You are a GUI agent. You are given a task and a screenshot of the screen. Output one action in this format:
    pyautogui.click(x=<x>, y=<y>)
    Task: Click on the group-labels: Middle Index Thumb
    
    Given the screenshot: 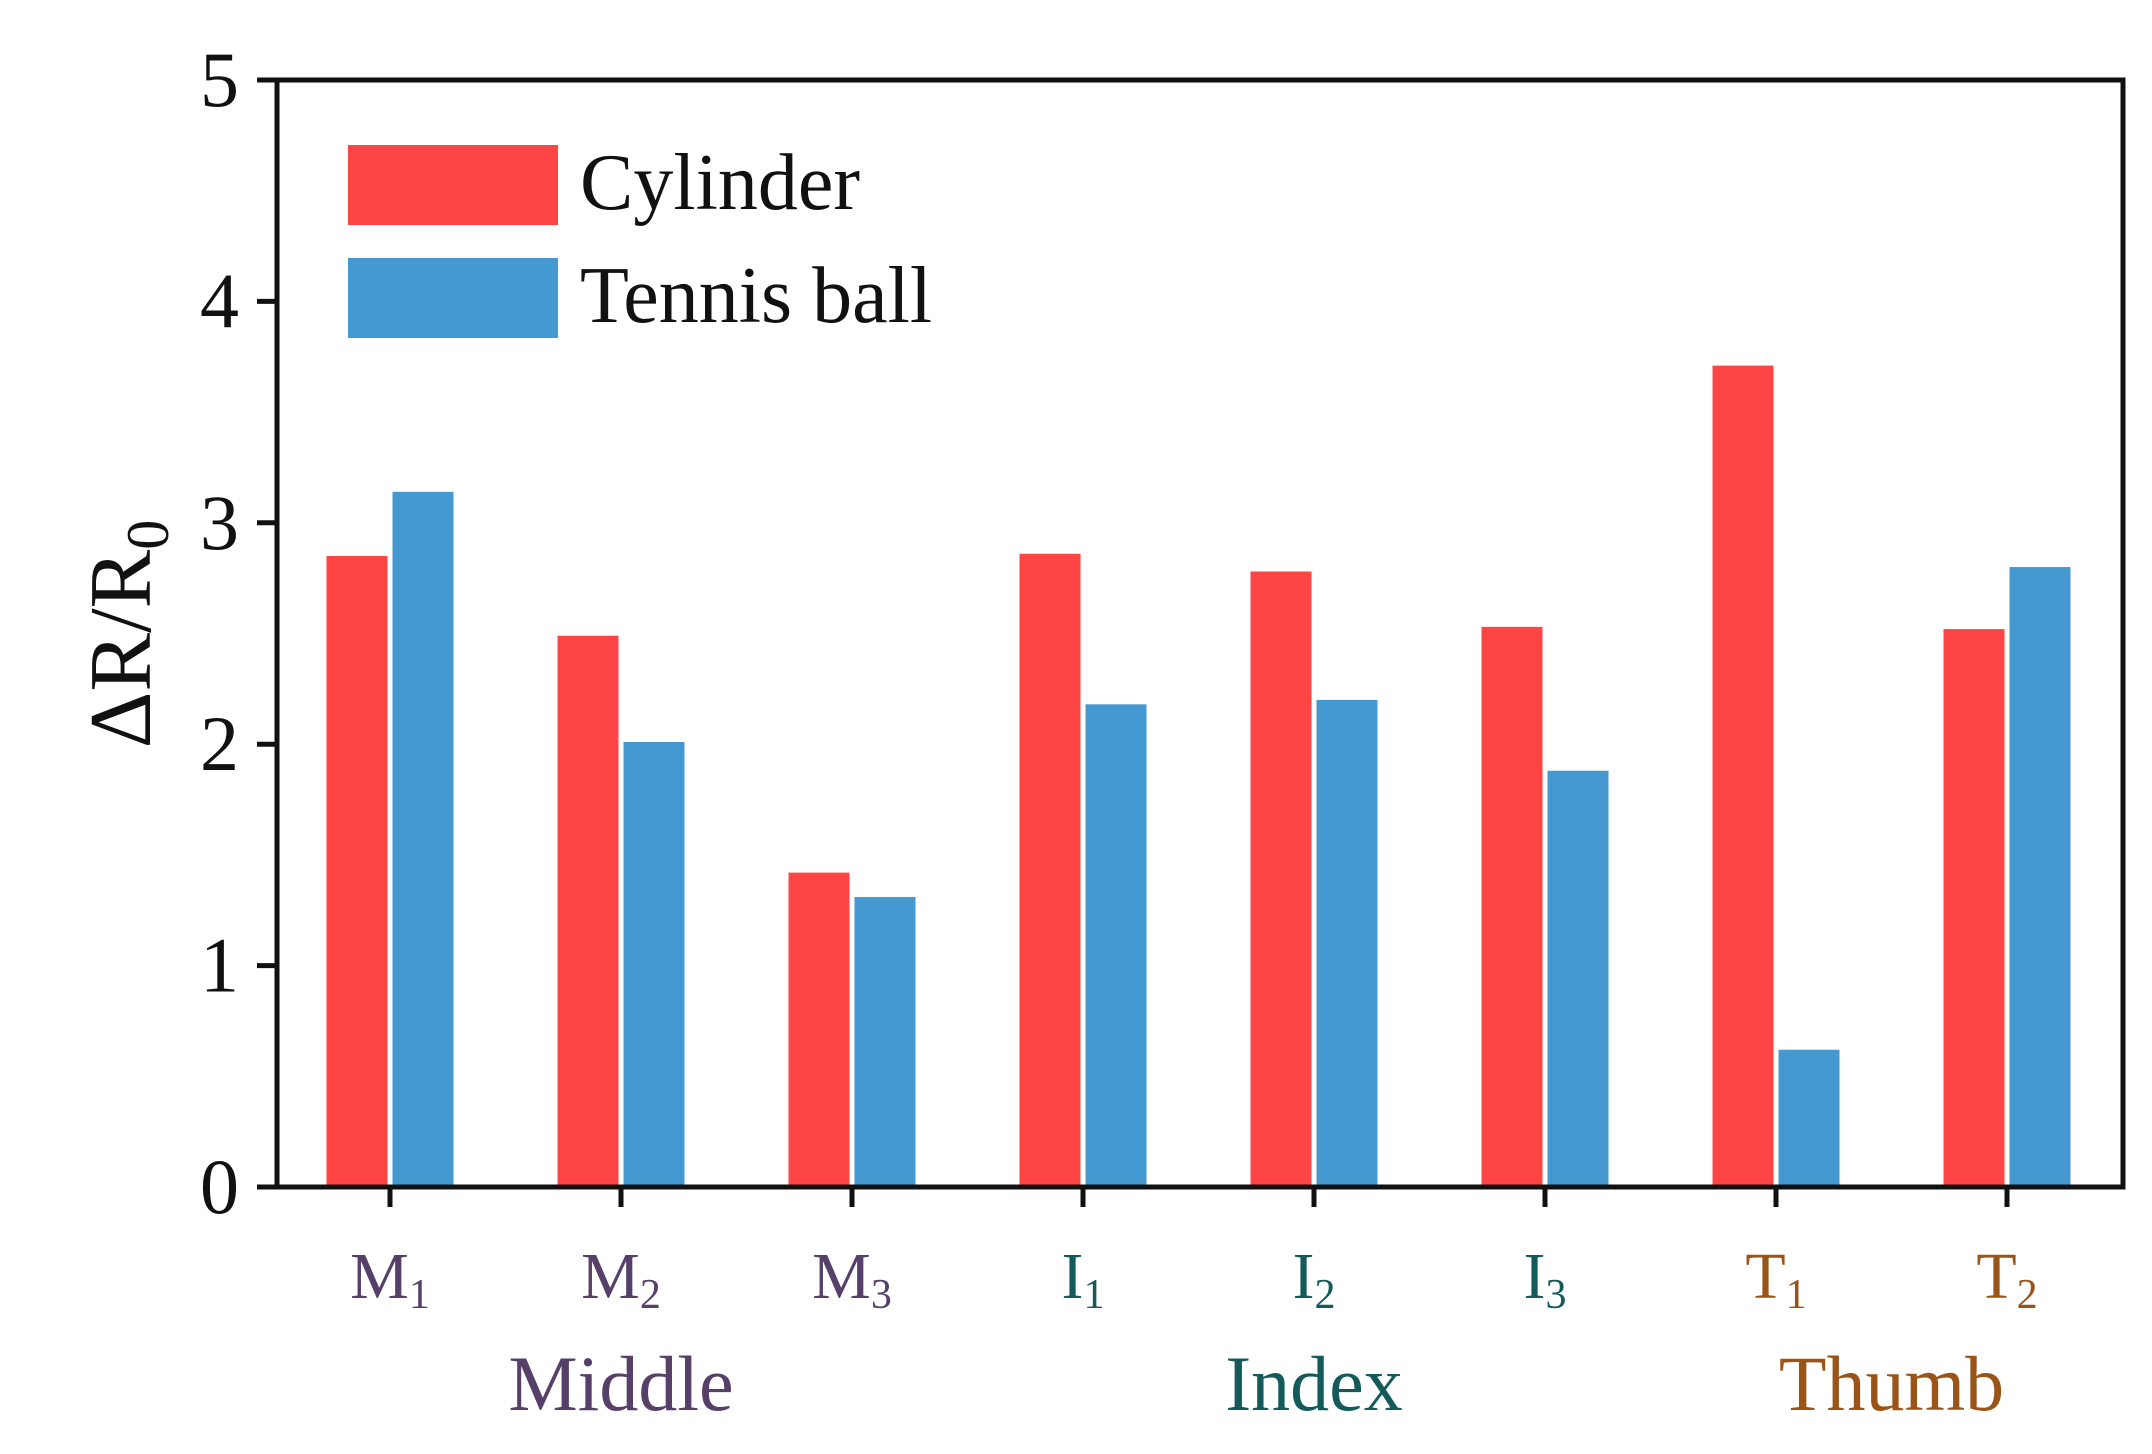 What is the action you would take?
    pyautogui.click(x=1256, y=1383)
    